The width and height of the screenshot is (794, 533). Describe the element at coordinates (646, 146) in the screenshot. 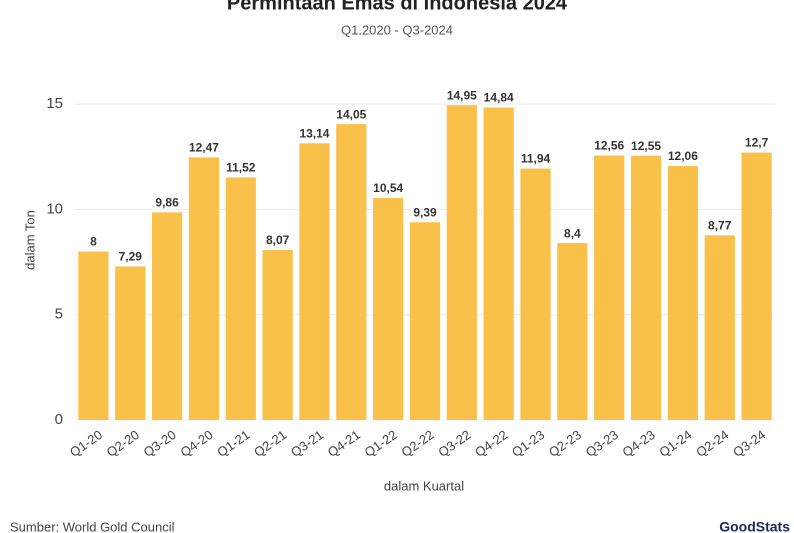

I see `data-label: 12,55` at that location.